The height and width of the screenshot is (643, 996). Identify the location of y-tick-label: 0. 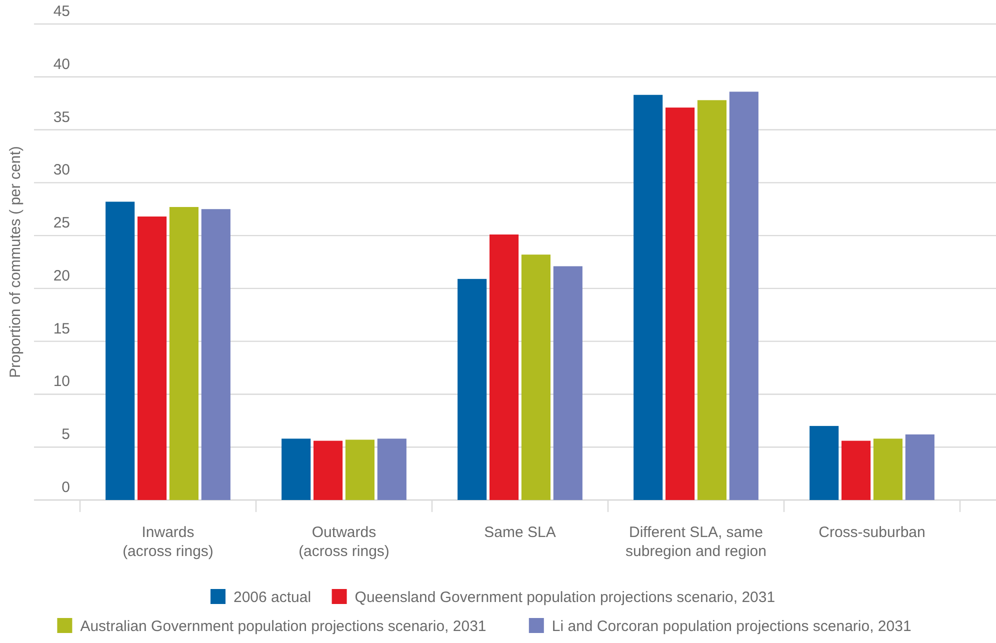
(66, 487).